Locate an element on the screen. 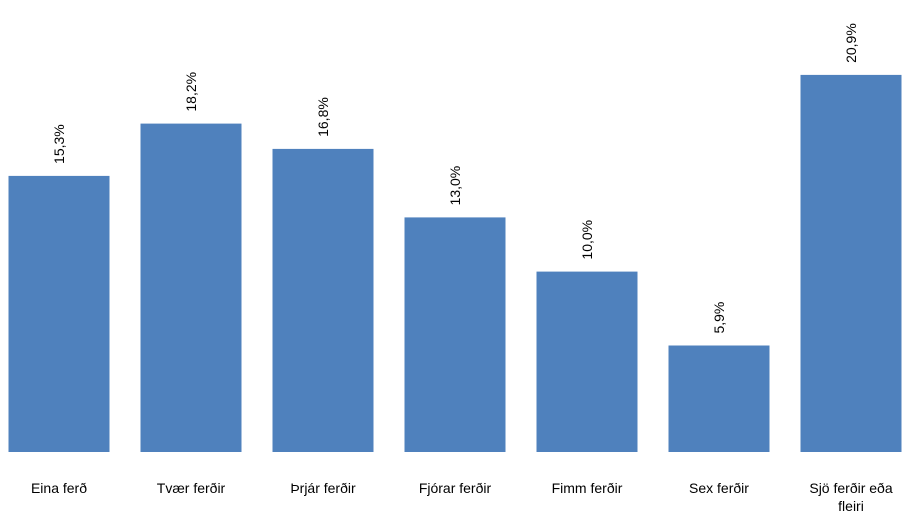 The image size is (905, 516). category-label-4: Fjórar ferðir is located at coordinates (455, 488).